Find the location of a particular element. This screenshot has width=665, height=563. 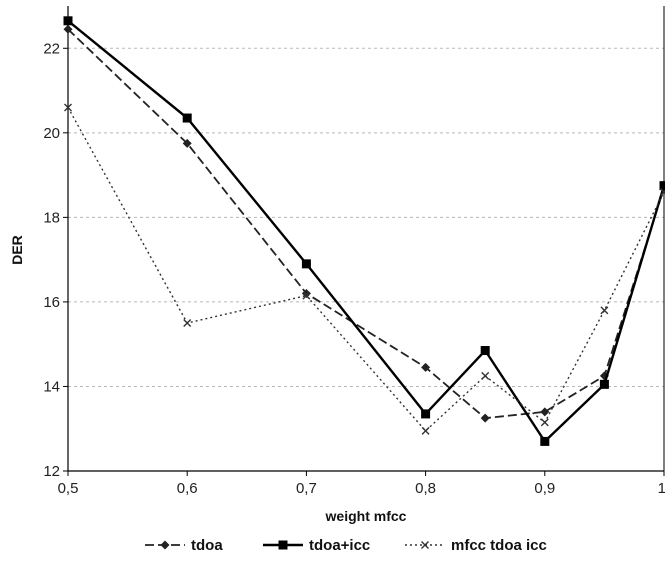

y-axis-title: DER is located at coordinates (17, 250).